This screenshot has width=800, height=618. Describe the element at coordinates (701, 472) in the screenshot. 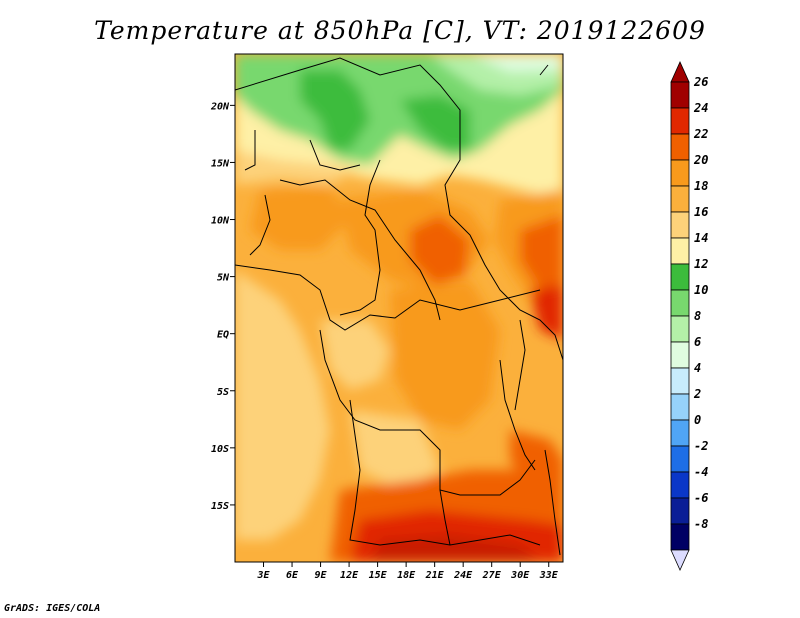

I see `colorbar-label: -4` at that location.